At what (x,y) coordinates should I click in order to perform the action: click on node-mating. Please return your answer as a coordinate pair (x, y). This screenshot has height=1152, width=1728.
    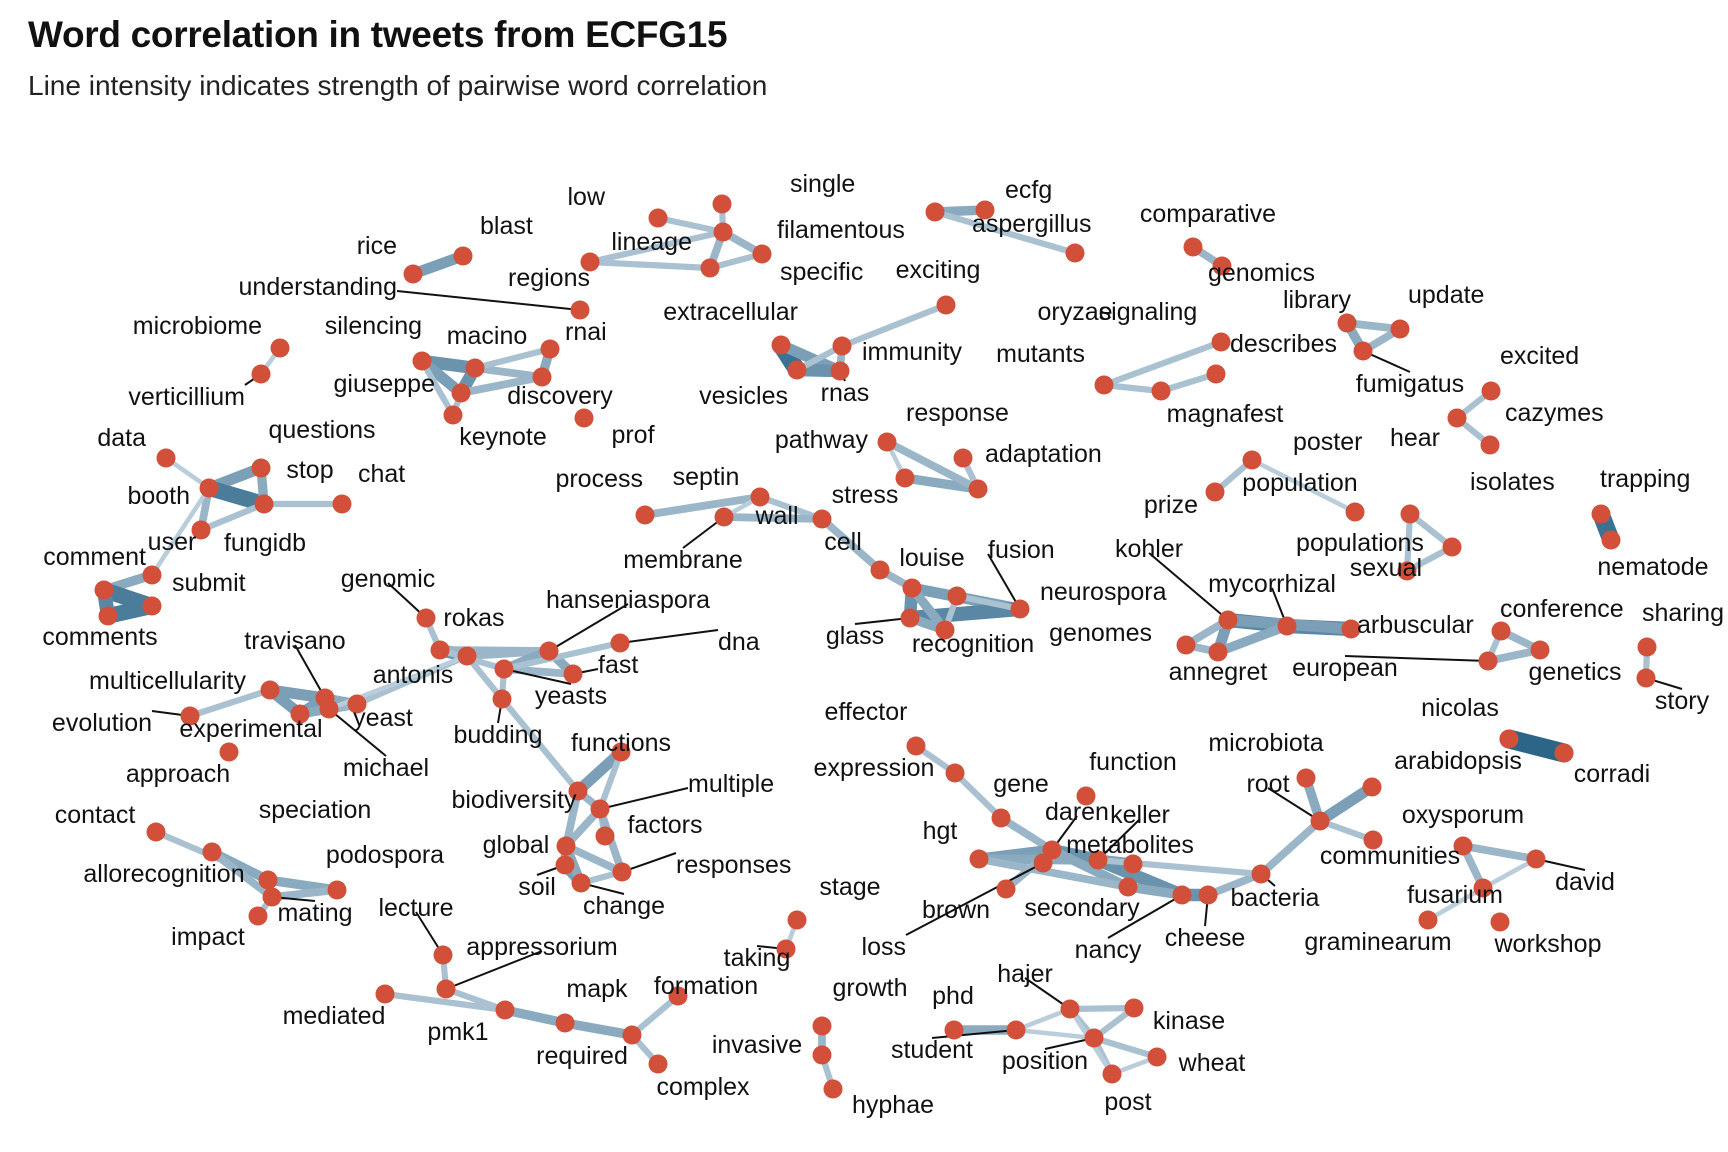
    Looking at the image, I should click on (272, 897).